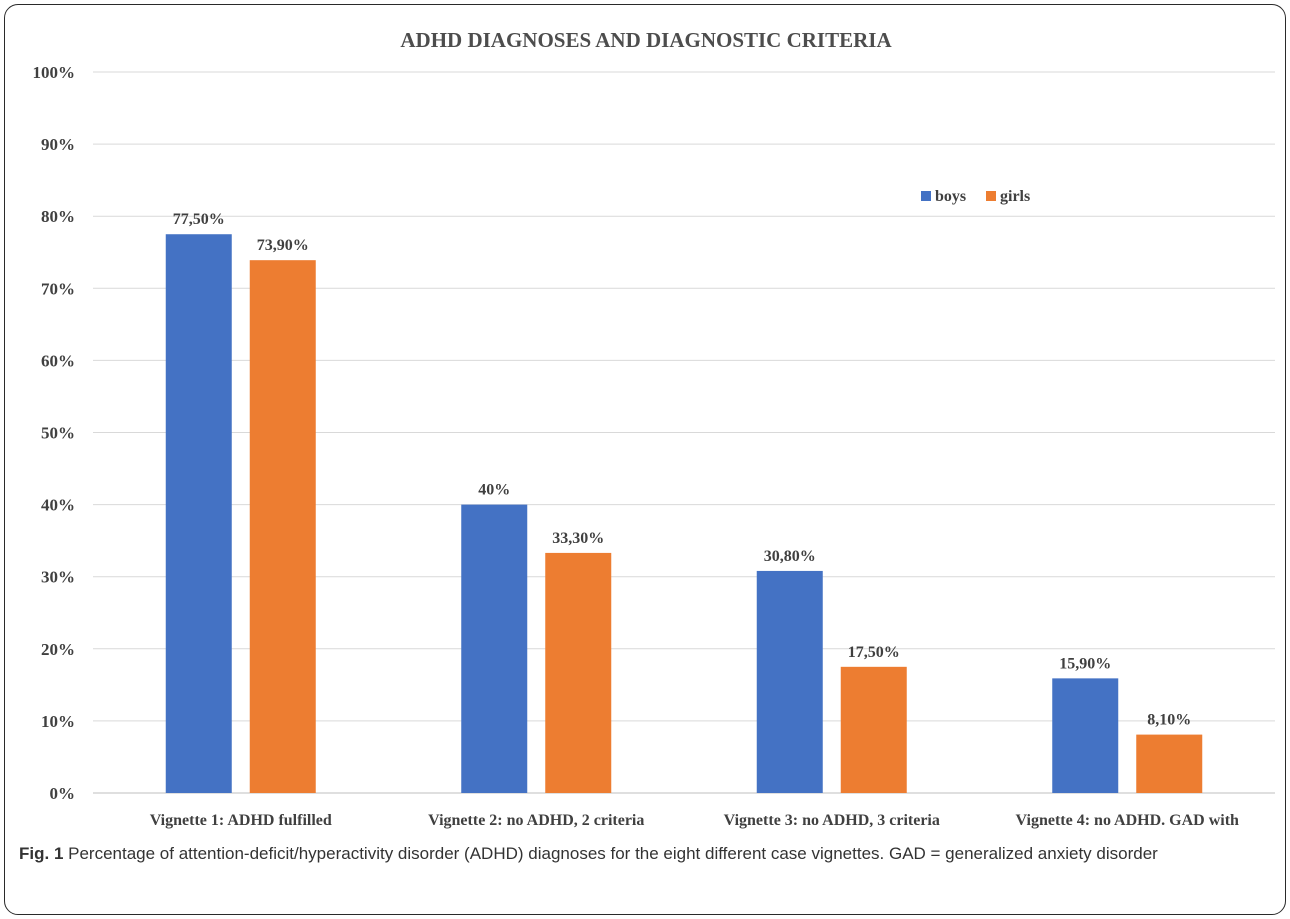  Describe the element at coordinates (58, 360) in the screenshot. I see `y-tick-label: 60%` at that location.